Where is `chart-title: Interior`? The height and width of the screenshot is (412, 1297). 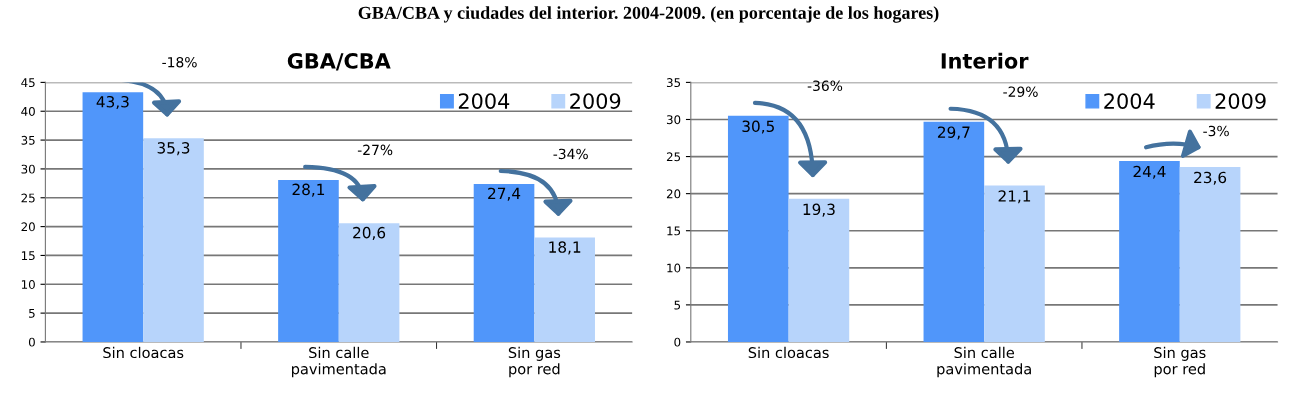 chart-title: Interior is located at coordinates (985, 60).